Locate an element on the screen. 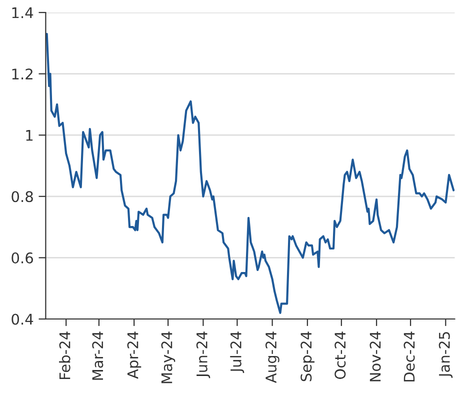 This screenshot has width=457, height=417. y-tick-label: 1.4 is located at coordinates (23, 12).